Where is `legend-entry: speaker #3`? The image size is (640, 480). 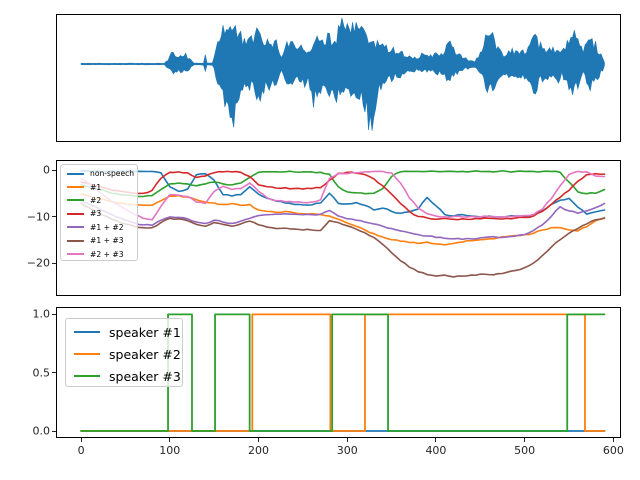 legend-entry: speaker #3 is located at coordinates (124, 376).